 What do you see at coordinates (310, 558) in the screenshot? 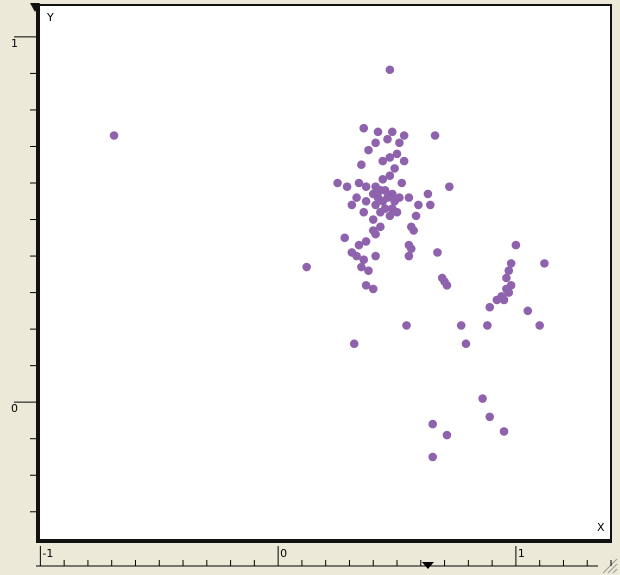
I see `x-ruler` at bounding box center [310, 558].